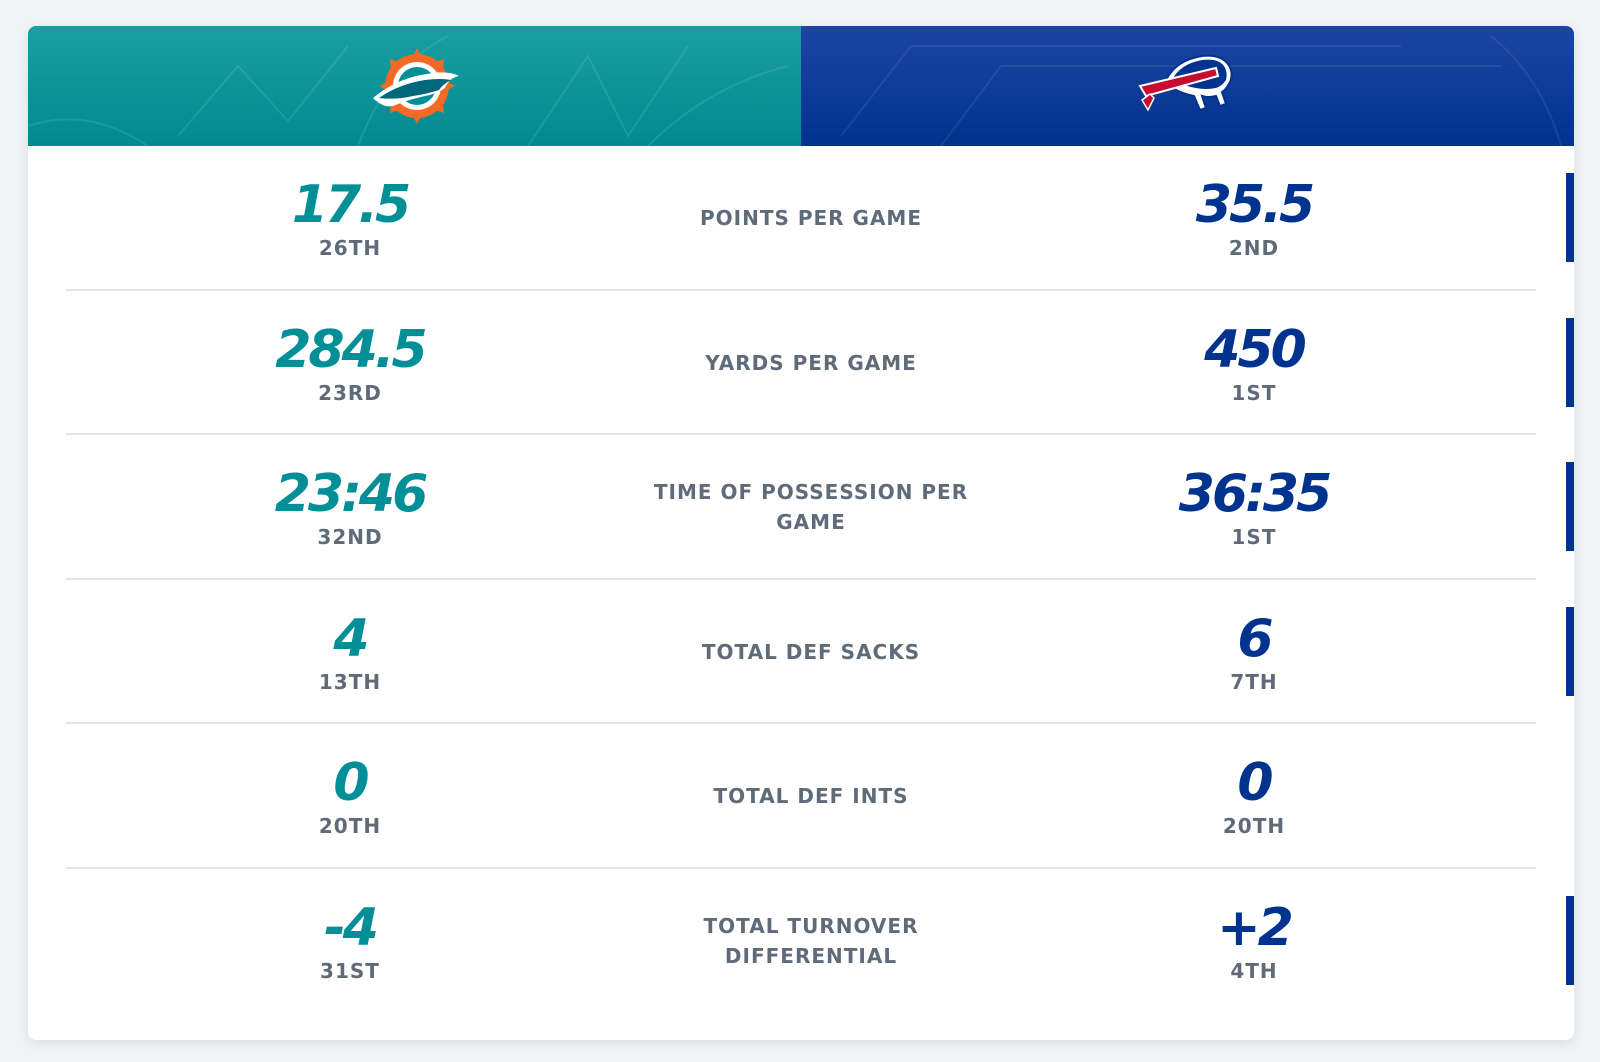 The image size is (1600, 1062). What do you see at coordinates (1255, 783) in the screenshot?
I see `away-stat-value: 0` at bounding box center [1255, 783].